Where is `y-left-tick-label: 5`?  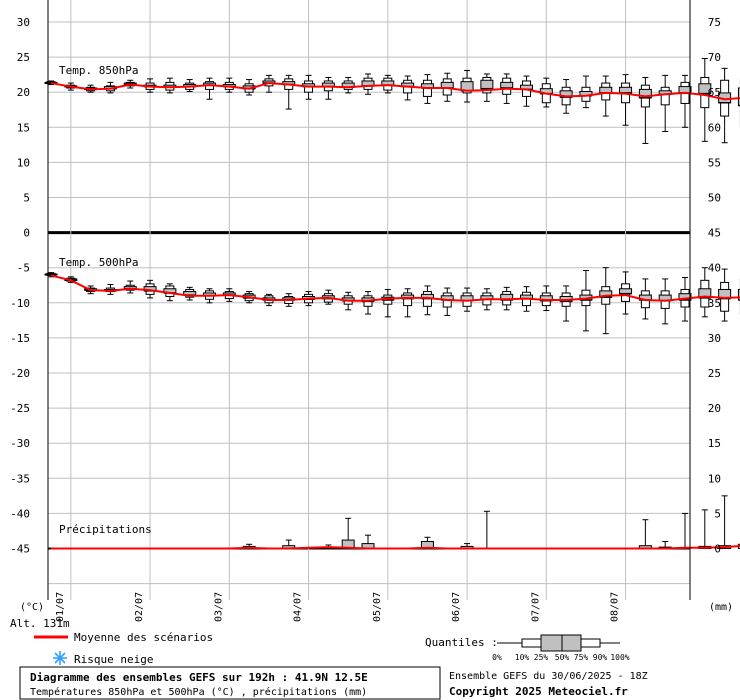 y-left-tick-label: 5 is located at coordinates (26, 198).